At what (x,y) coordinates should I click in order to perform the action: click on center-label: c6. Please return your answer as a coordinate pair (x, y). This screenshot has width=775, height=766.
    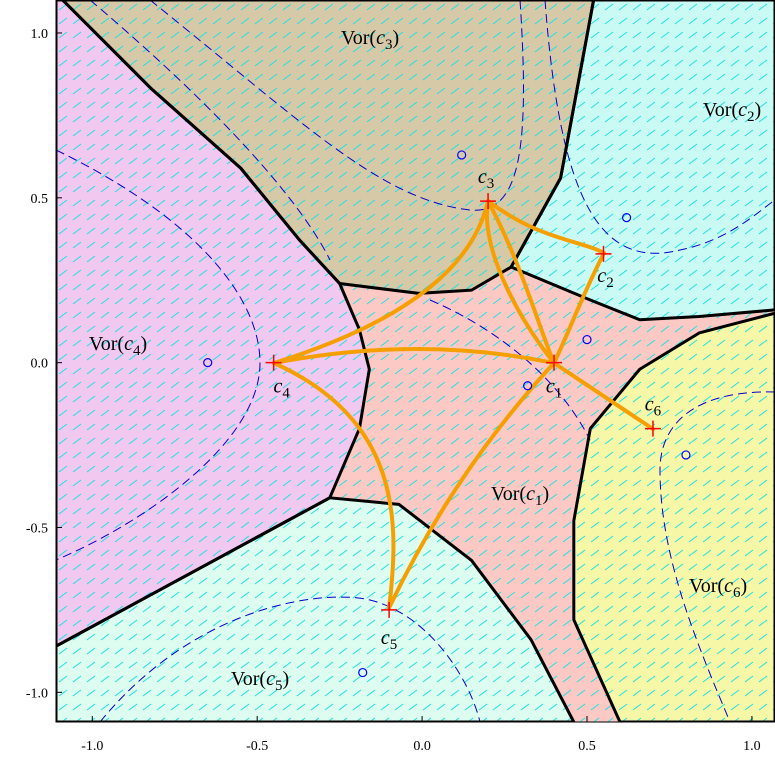
    Looking at the image, I should click on (653, 407).